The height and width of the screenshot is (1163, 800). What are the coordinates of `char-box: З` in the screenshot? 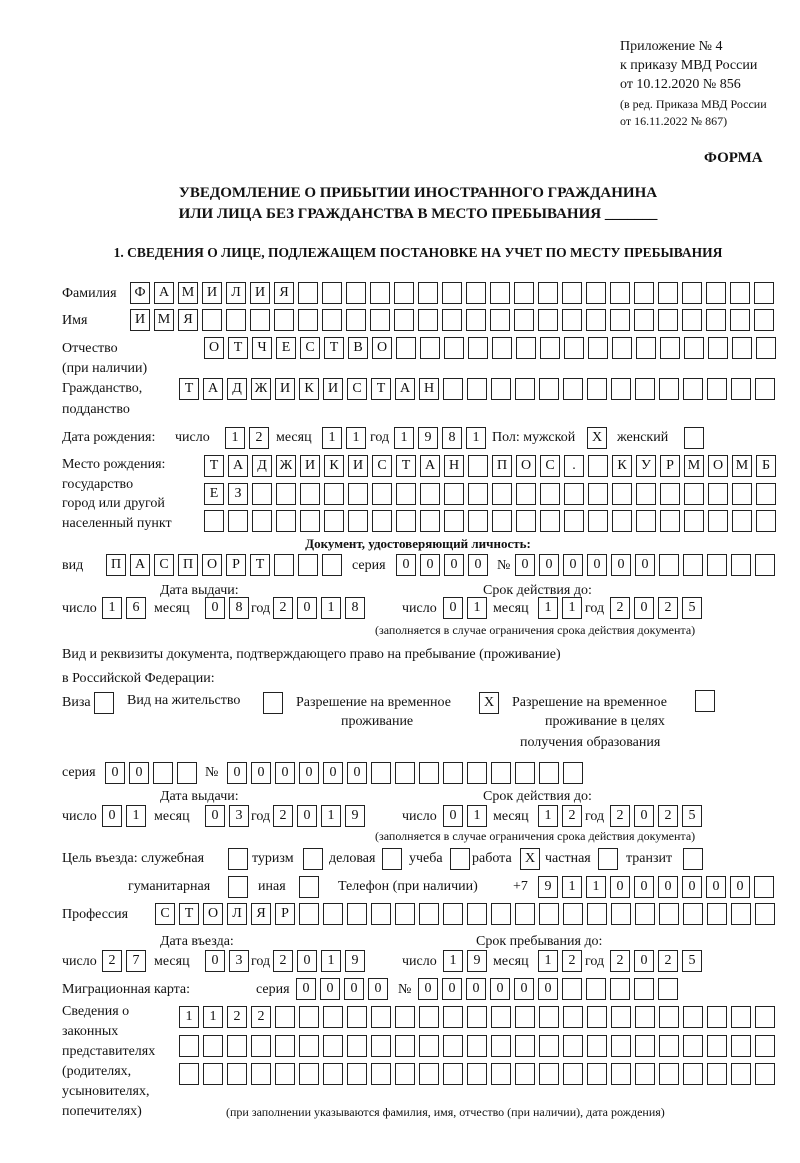 It's located at (238, 494).